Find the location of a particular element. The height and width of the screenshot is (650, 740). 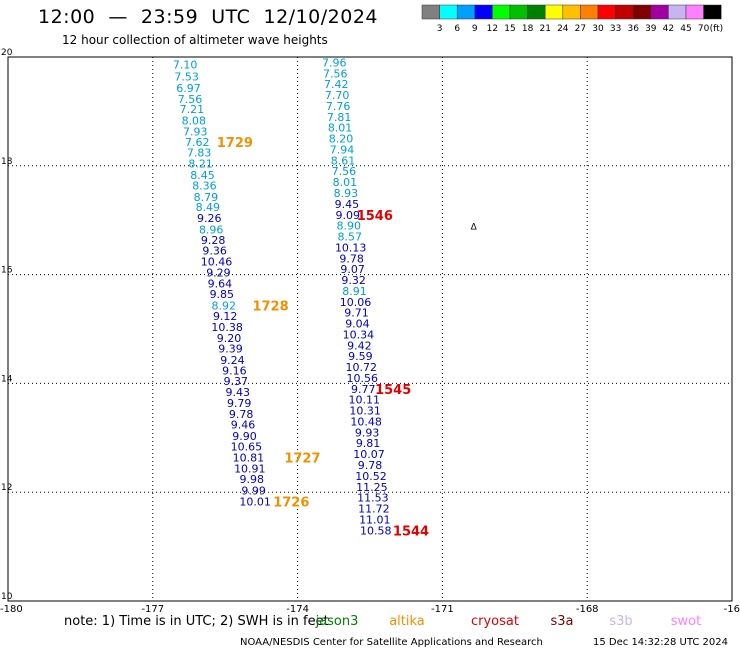

wave-height-value: 9.39 is located at coordinates (230, 349).